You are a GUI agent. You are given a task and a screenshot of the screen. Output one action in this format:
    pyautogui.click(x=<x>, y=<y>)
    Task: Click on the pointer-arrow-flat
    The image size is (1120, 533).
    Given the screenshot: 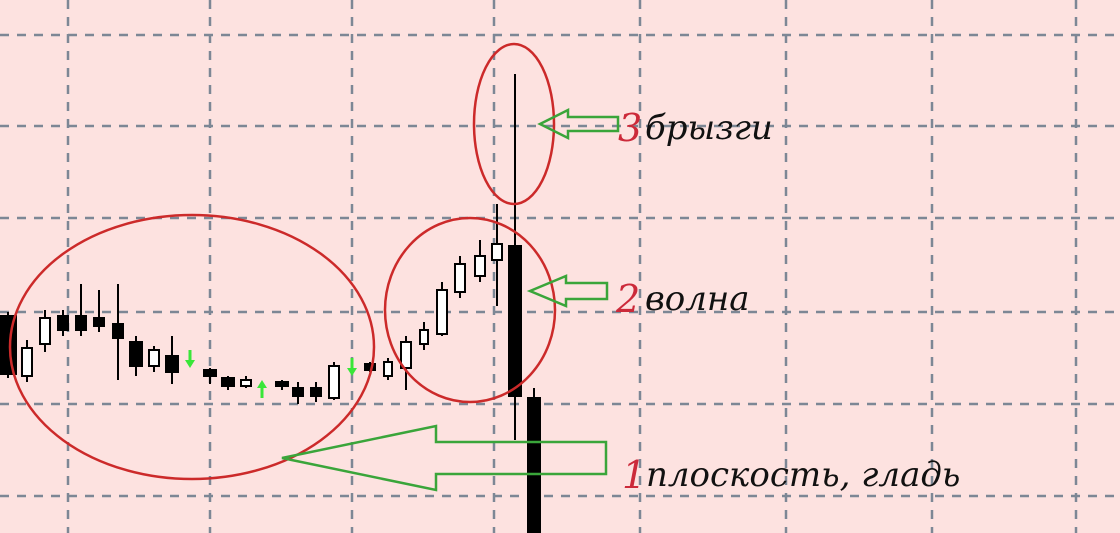 What is the action you would take?
    pyautogui.click(x=444, y=458)
    